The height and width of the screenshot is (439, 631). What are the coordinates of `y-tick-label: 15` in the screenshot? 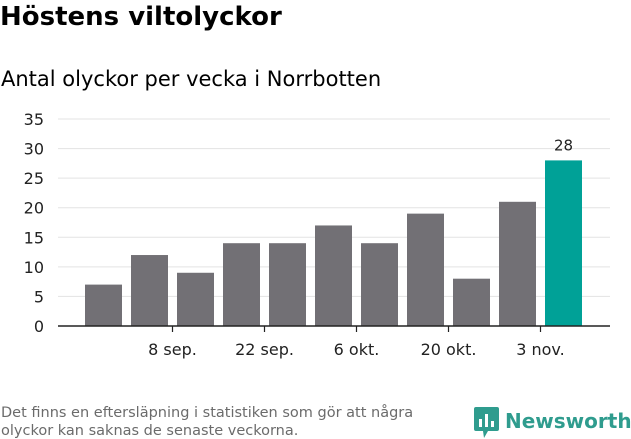 It's located at (34, 237).